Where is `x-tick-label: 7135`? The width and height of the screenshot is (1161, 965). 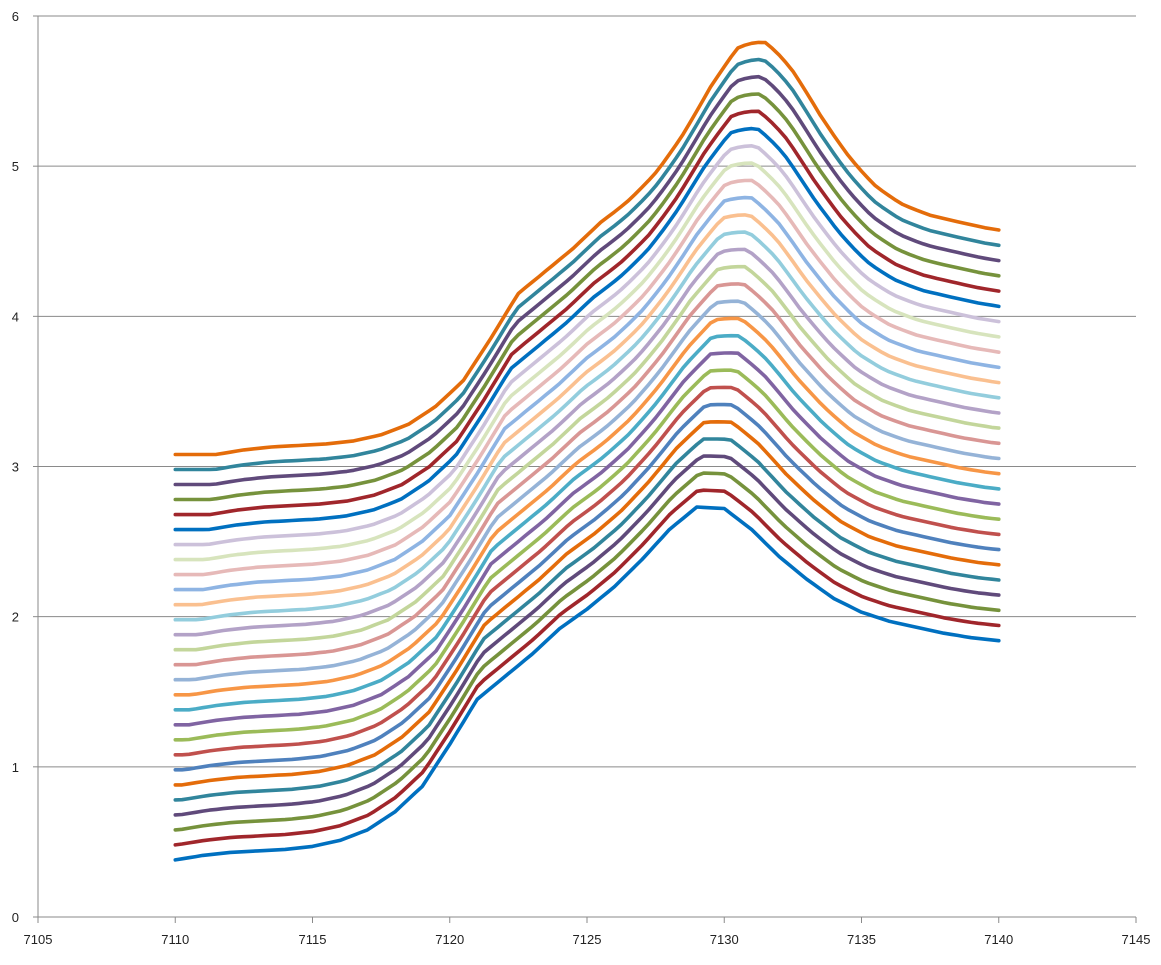
x-tick-label: 7135 is located at coordinates (861, 939).